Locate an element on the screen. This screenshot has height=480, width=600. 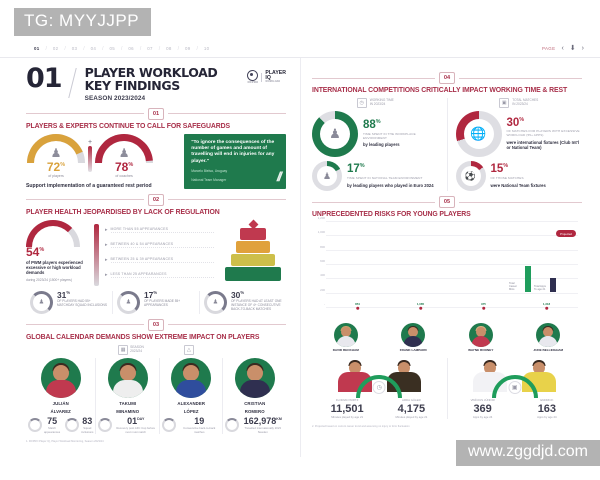
caption-line2: IN 2023/24 is located at coordinates (377, 104).